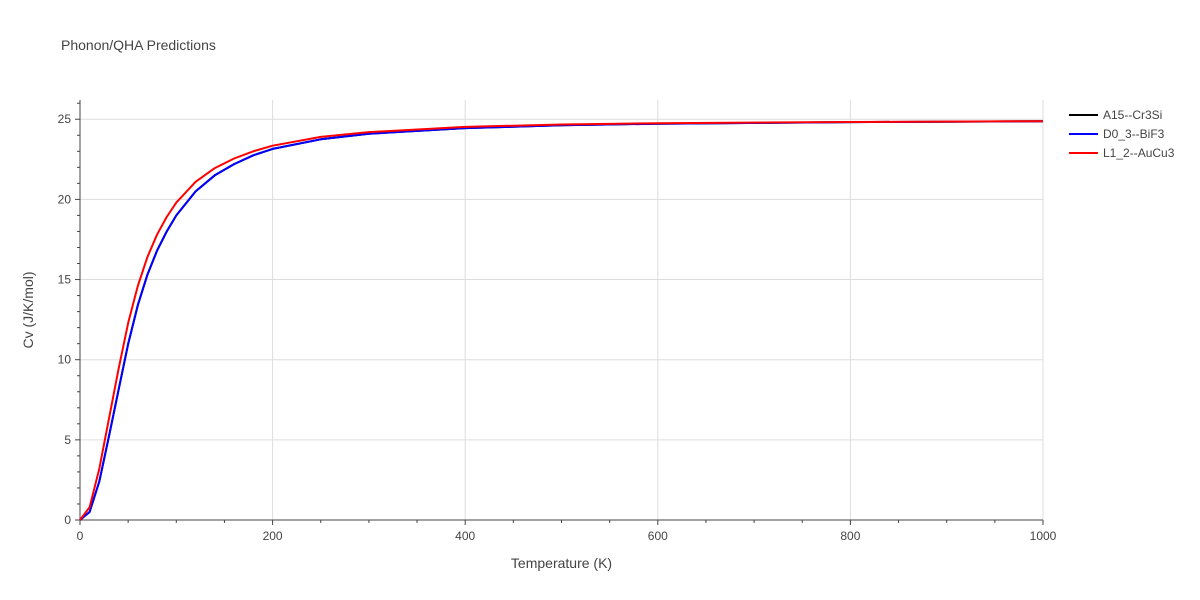 This screenshot has width=1200, height=600. I want to click on x-tick-label: 1000, so click(1043, 536).